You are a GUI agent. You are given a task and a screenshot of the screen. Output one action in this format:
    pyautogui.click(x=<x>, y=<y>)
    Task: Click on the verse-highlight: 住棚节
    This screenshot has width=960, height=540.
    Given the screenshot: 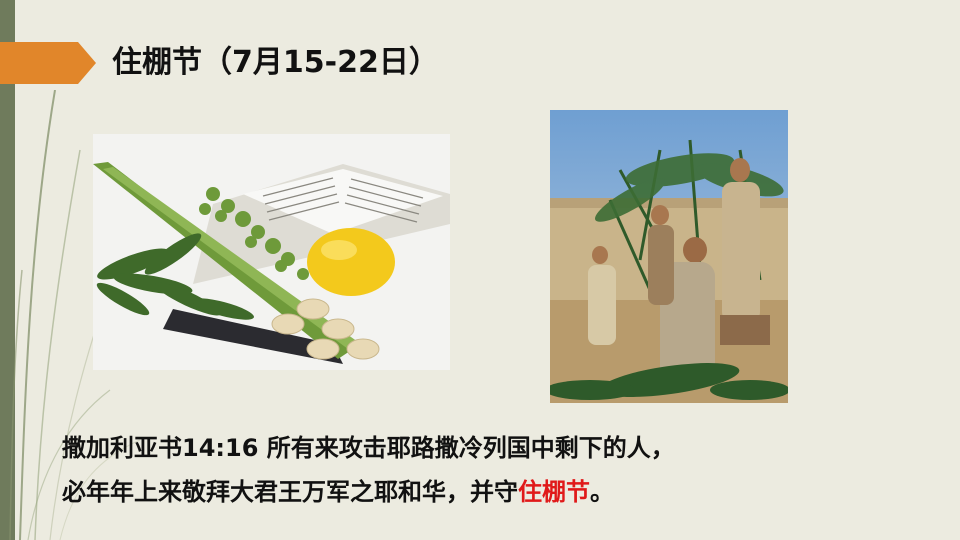 What is the action you would take?
    pyautogui.click(x=554, y=492)
    